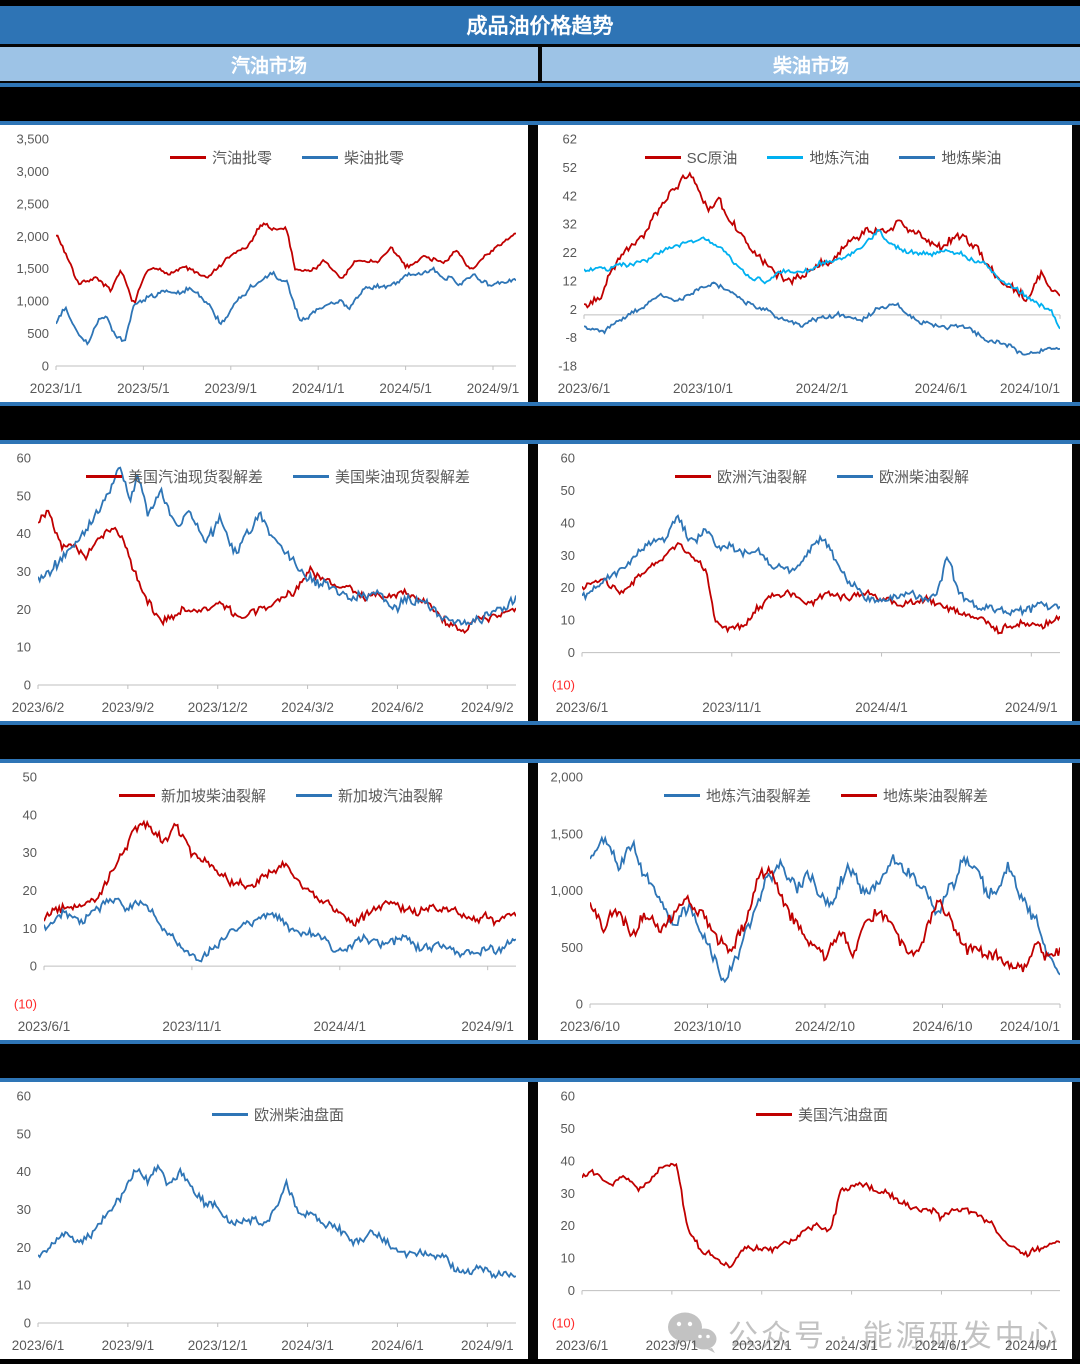  What do you see at coordinates (570, 224) in the screenshot?
I see `y-tick-label: 32` at bounding box center [570, 224].